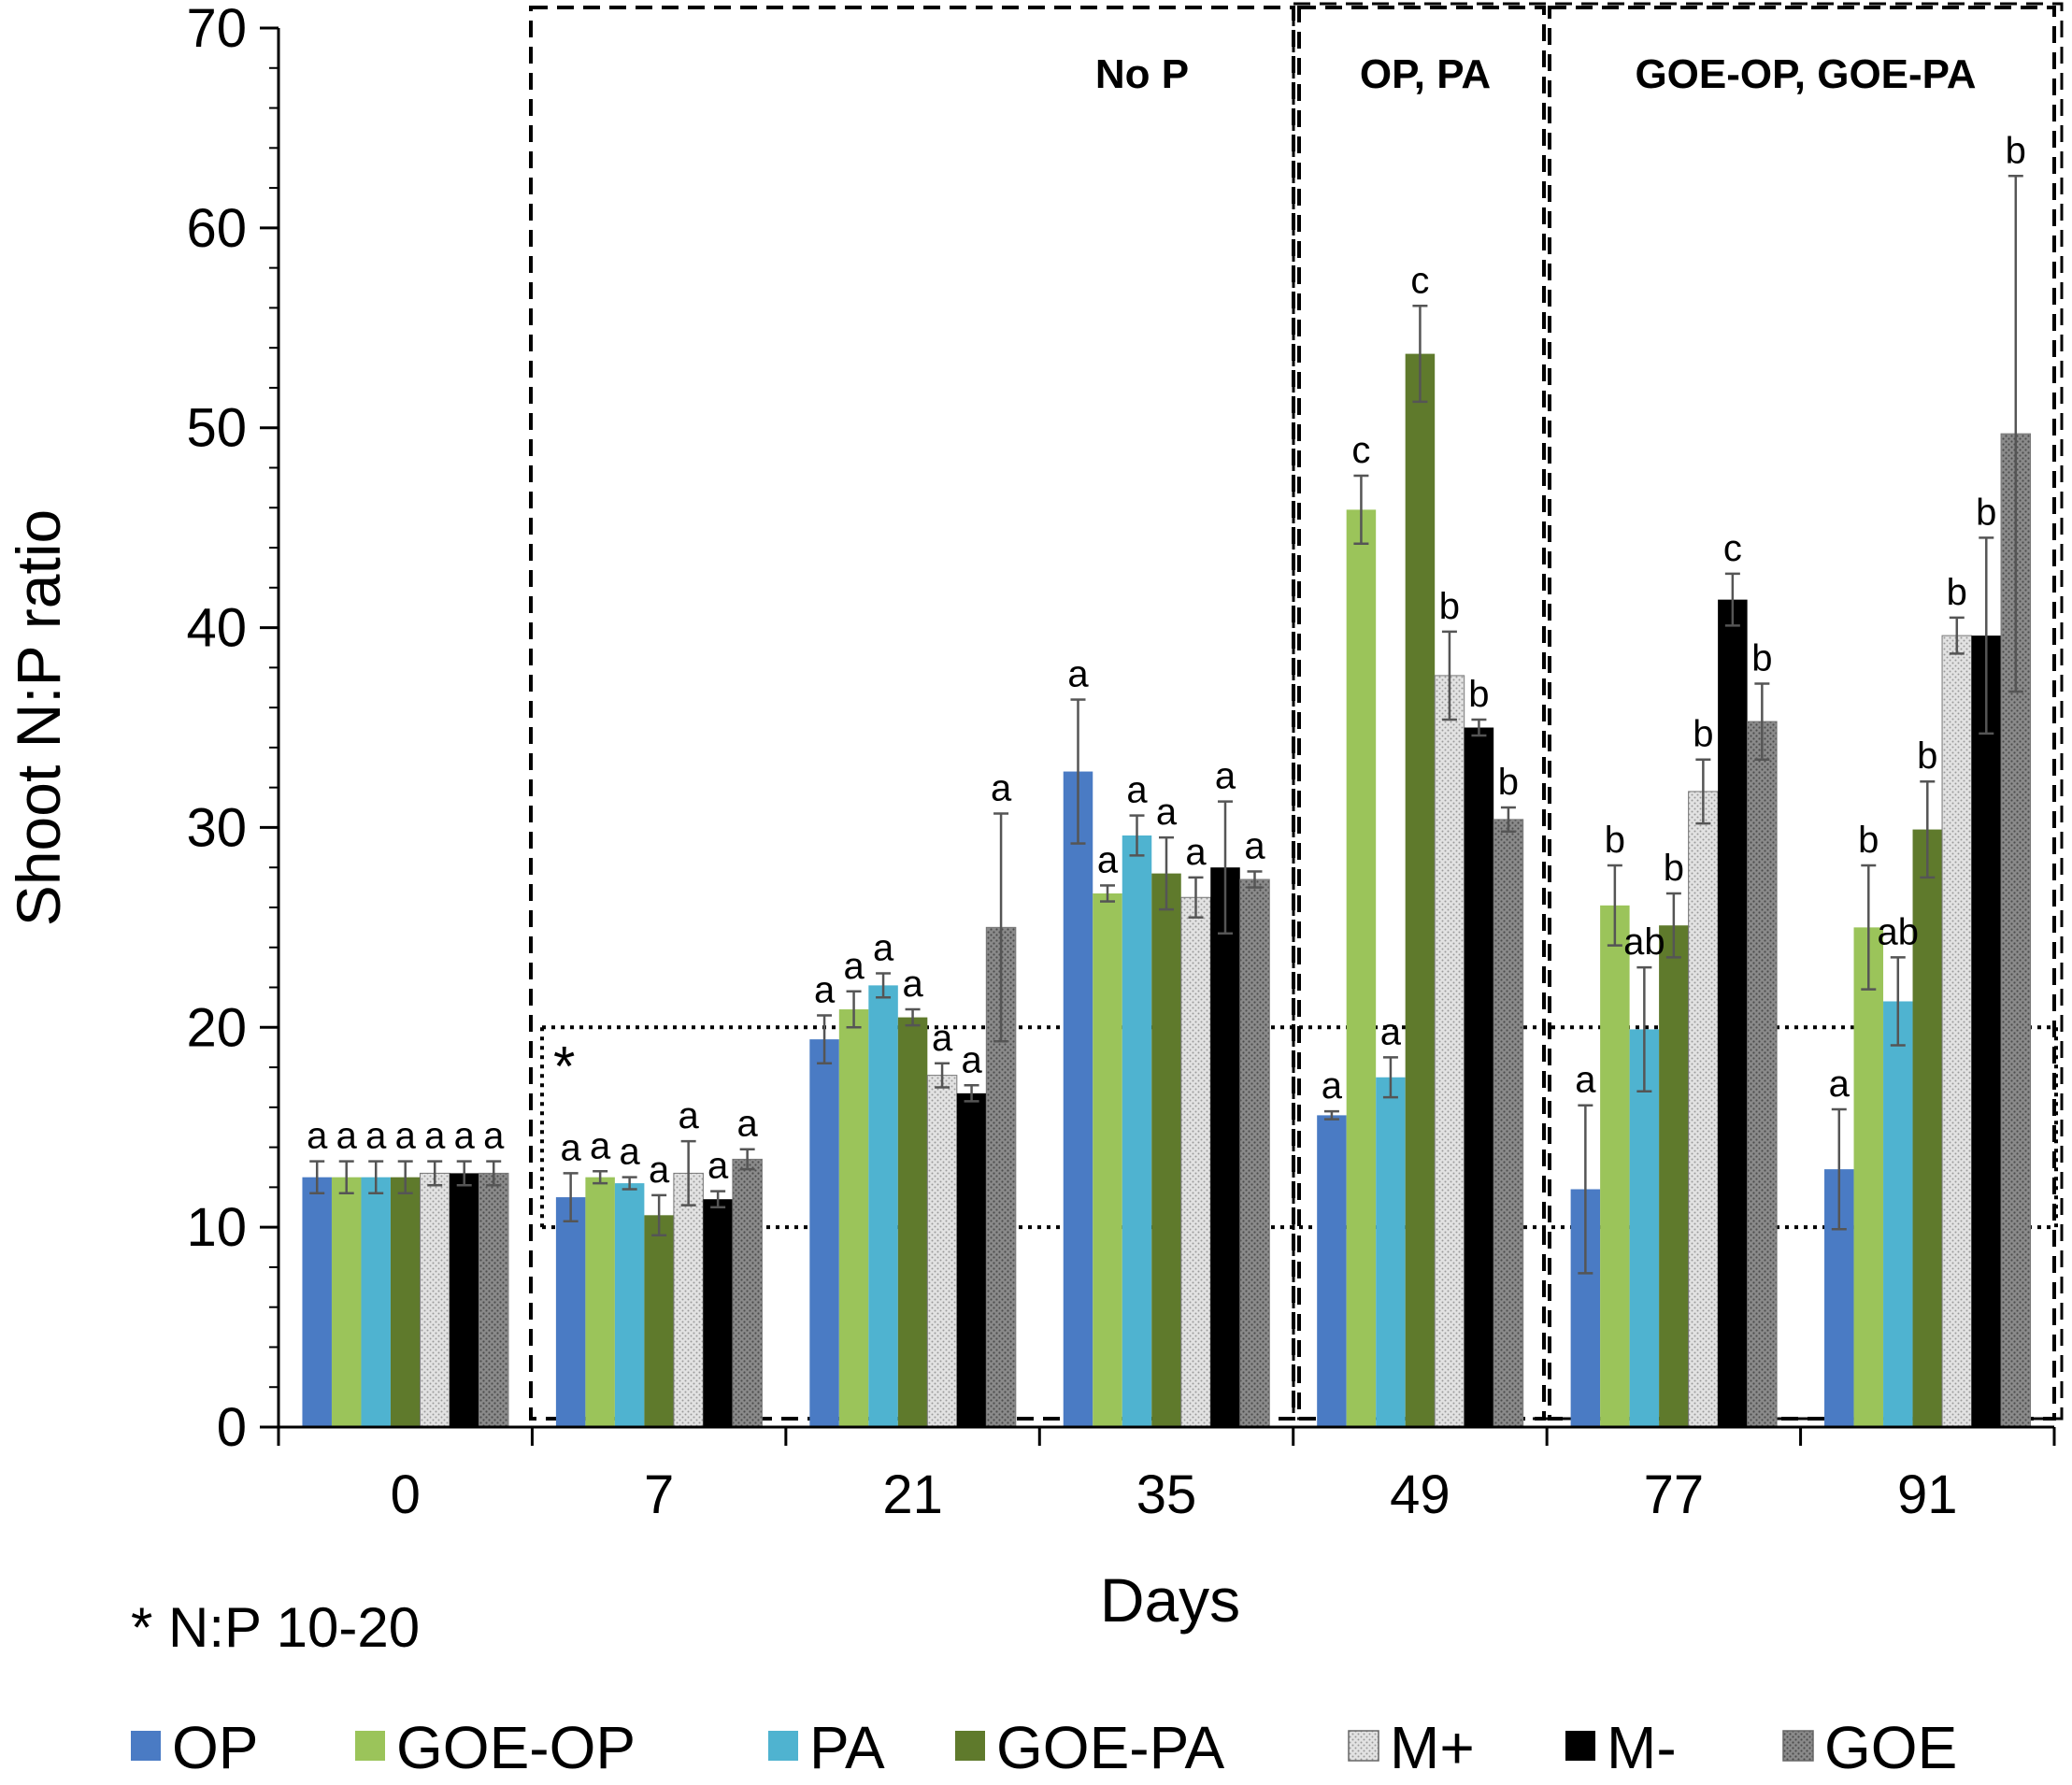 The width and height of the screenshot is (2072, 1785). What do you see at coordinates (215, 1747) in the screenshot?
I see `legend-label: OP` at bounding box center [215, 1747].